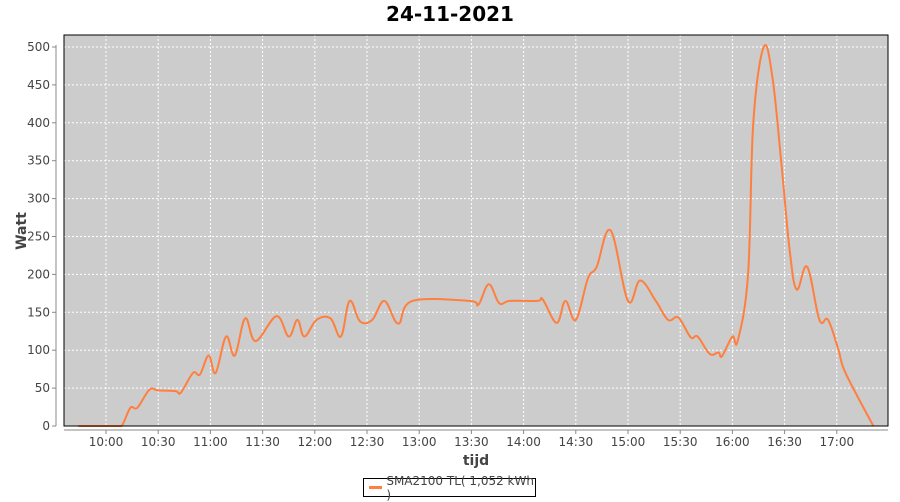 This screenshot has height=502, width=900. I want to click on y-axis: 0 50 100 150 200 250 300 350 400 450 500, so click(41, 236).